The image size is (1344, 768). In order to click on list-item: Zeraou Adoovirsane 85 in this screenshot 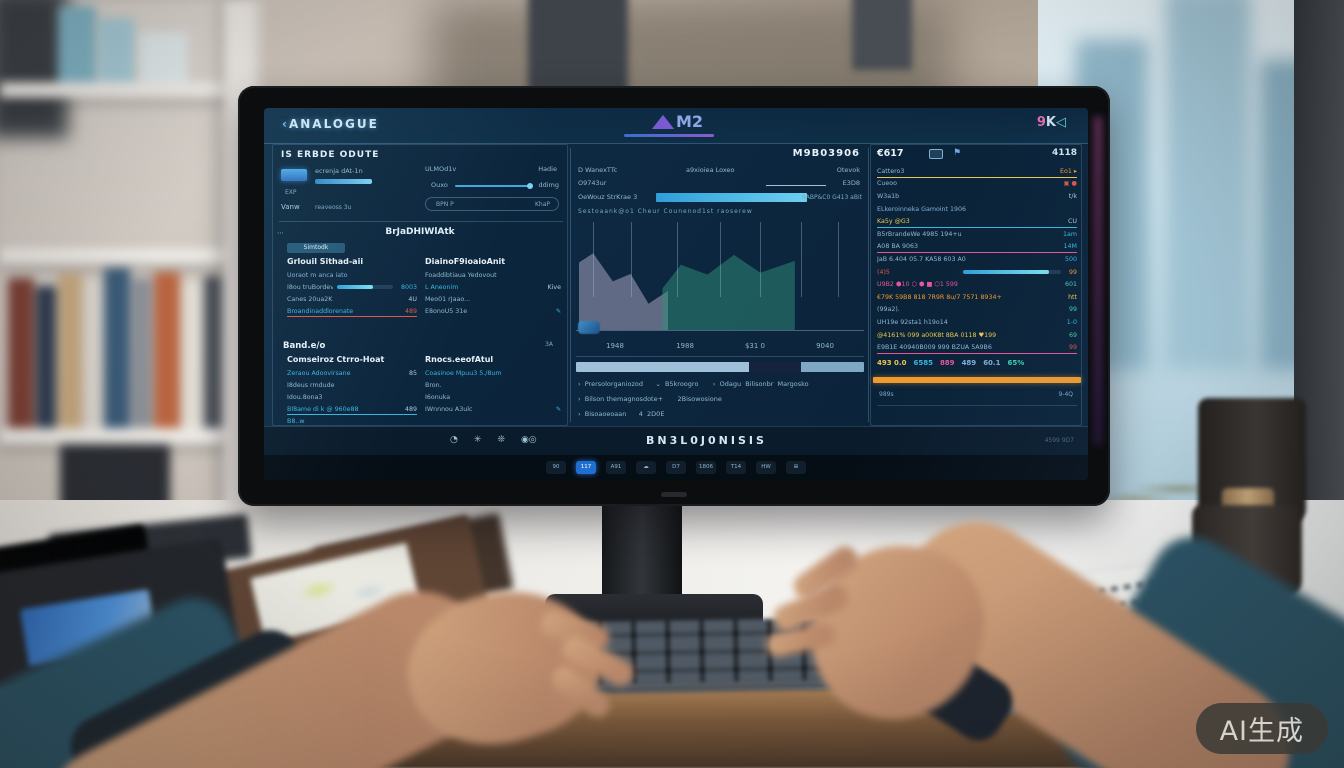, I will do `click(352, 373)`.